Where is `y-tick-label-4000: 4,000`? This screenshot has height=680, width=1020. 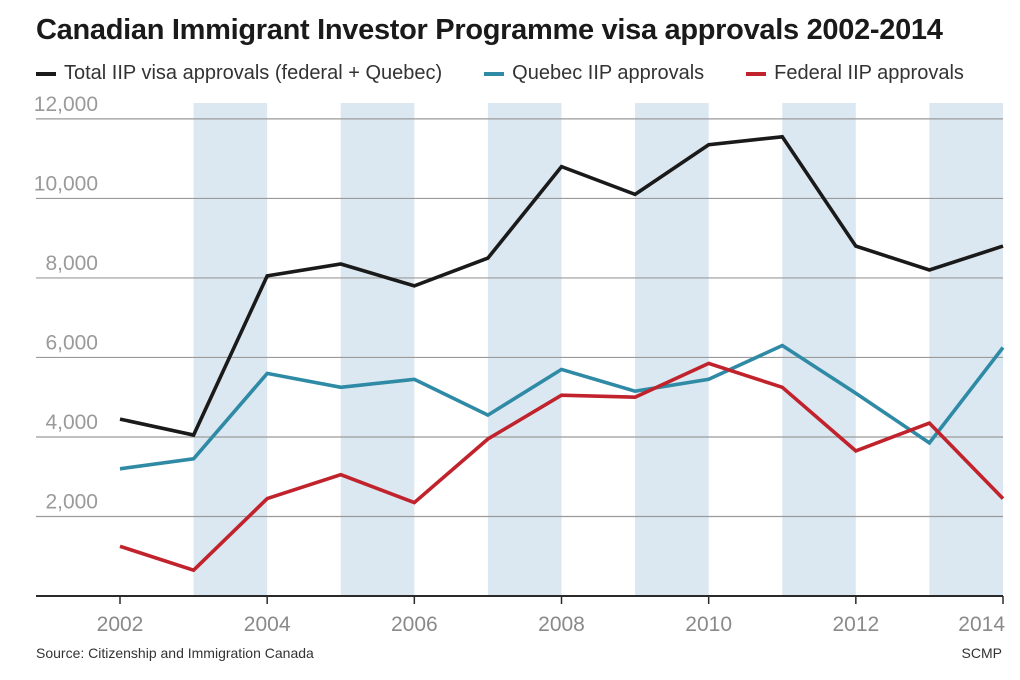 y-tick-label-4000: 4,000 is located at coordinates (71, 422).